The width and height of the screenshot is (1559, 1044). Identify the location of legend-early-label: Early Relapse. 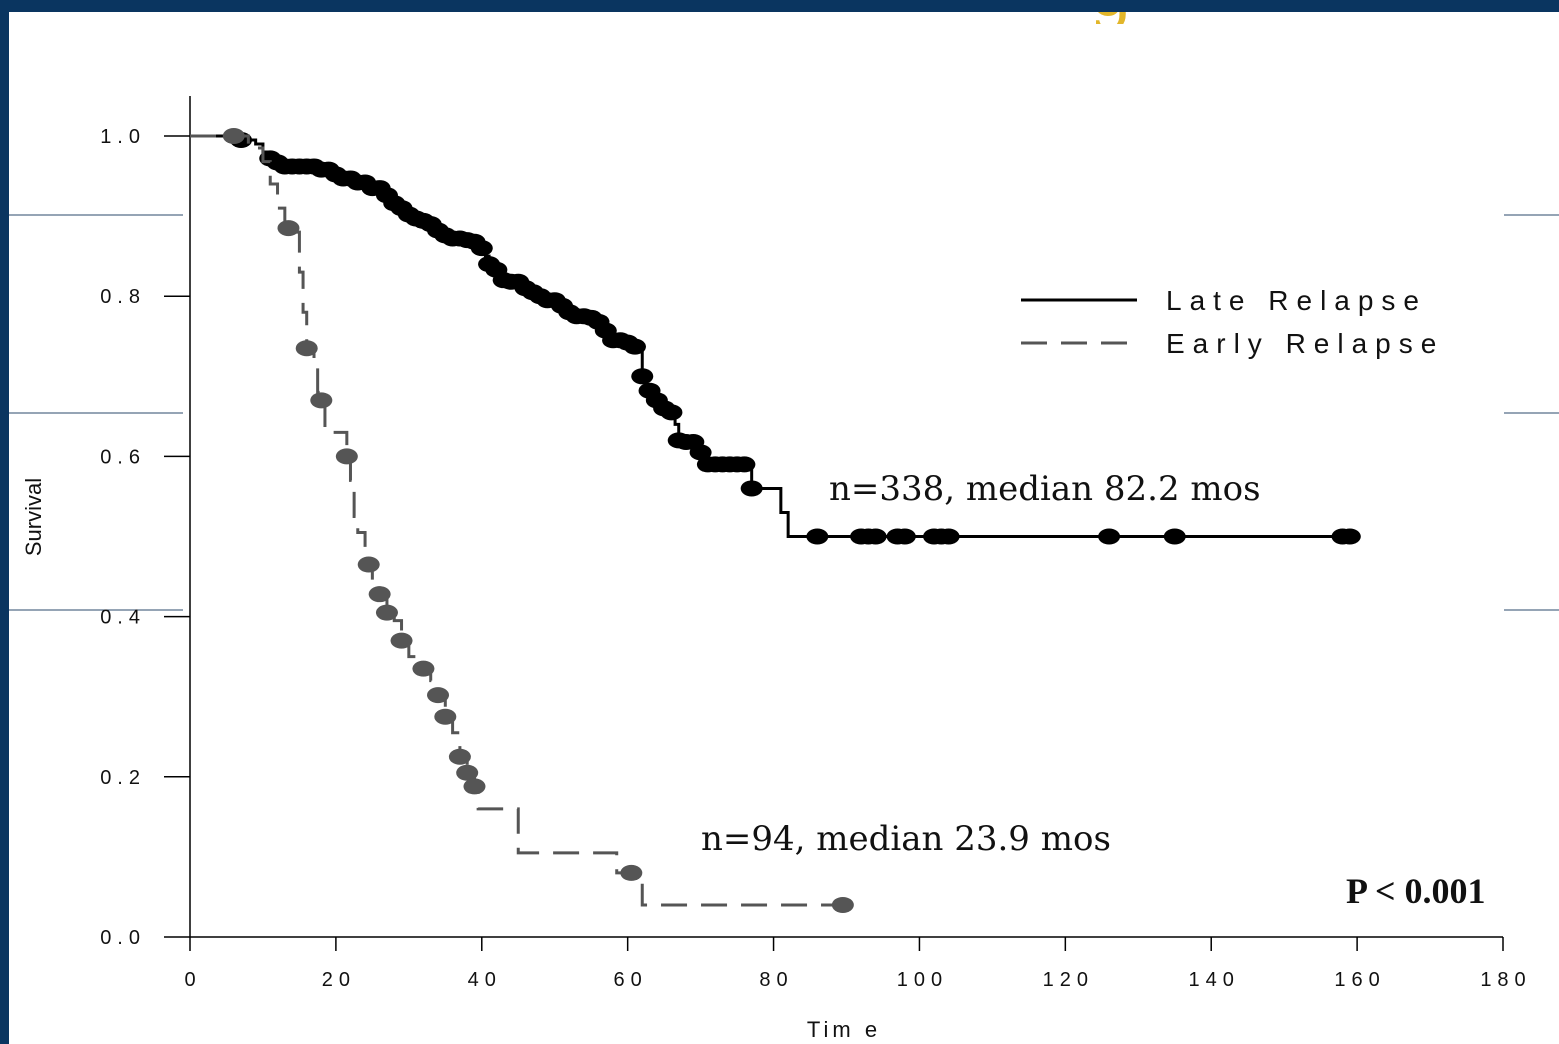
(1305, 343).